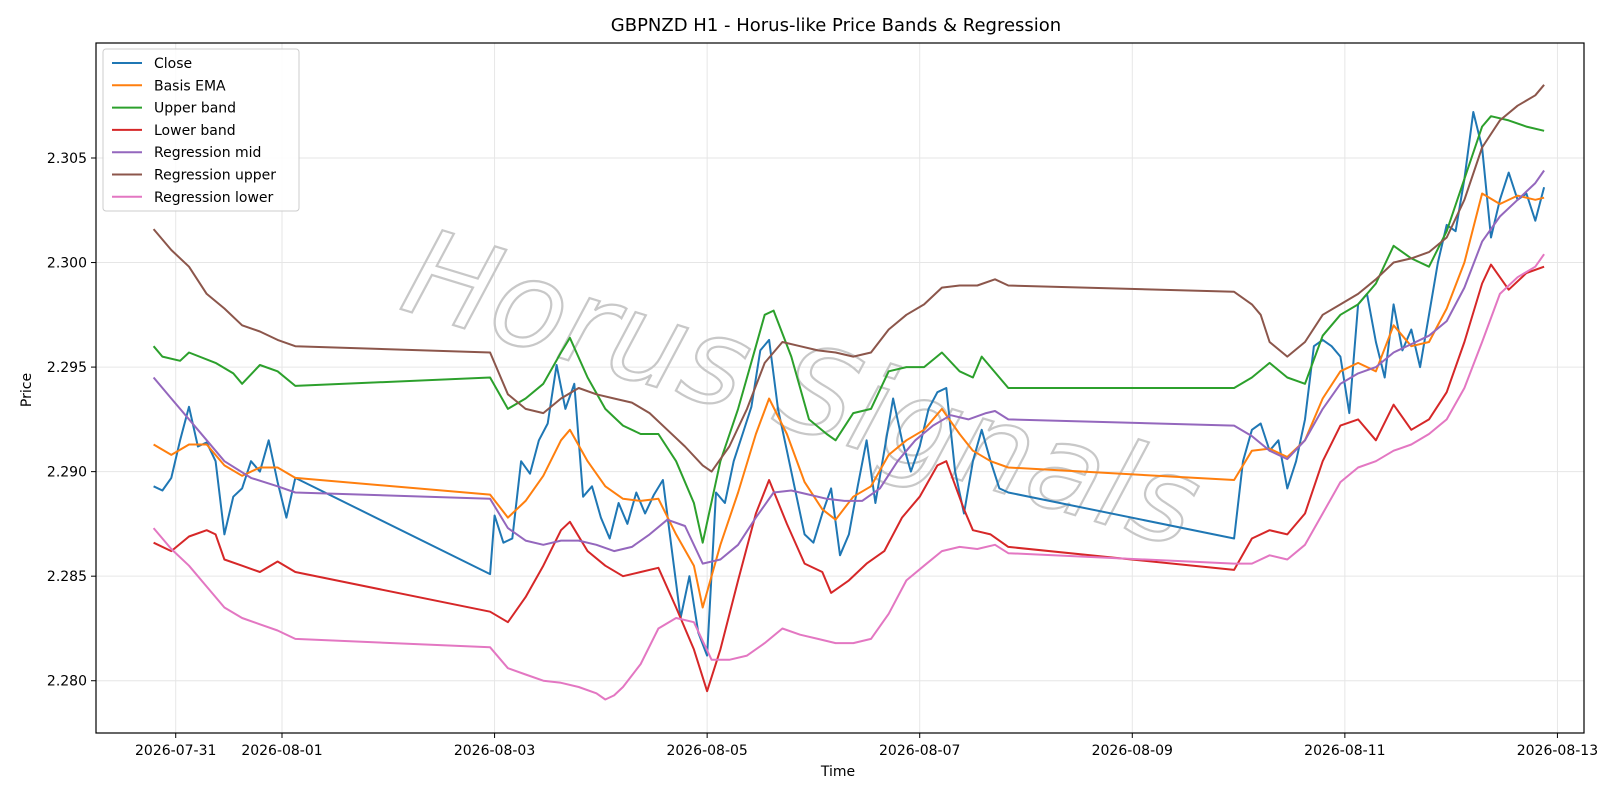 The width and height of the screenshot is (1600, 800). Describe the element at coordinates (207, 153) in the screenshot. I see `legend-label-regression-mid: Regression mid` at that location.